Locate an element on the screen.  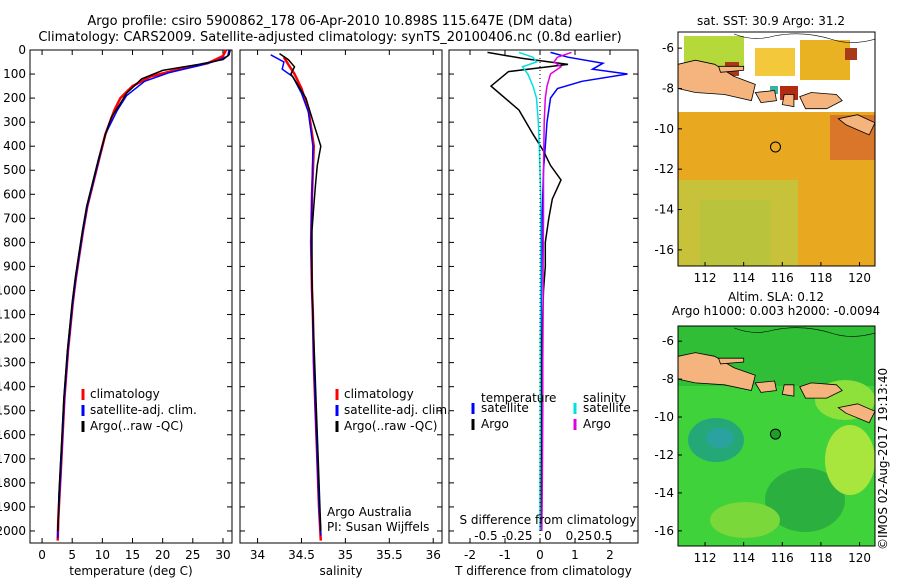
s-tick-label: 0 is located at coordinates (548, 536).